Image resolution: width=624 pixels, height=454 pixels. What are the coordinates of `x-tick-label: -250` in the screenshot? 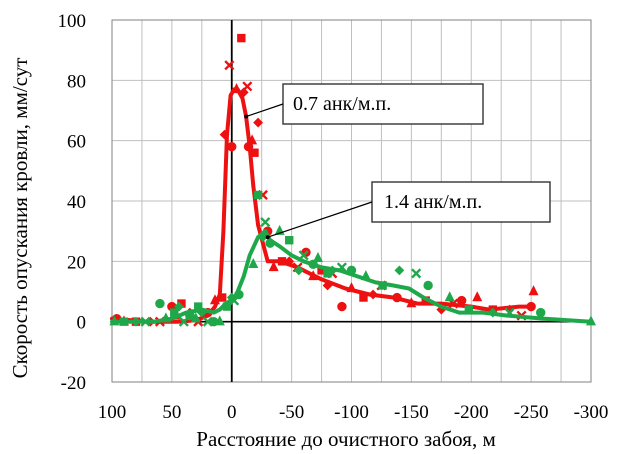 It's located at (531, 412).